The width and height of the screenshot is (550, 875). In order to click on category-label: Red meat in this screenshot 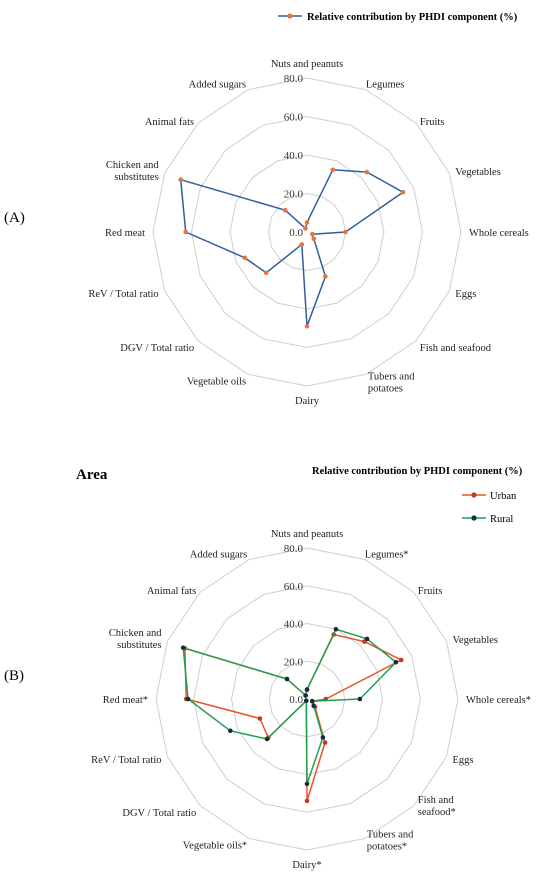, I will do `click(125, 233)`.